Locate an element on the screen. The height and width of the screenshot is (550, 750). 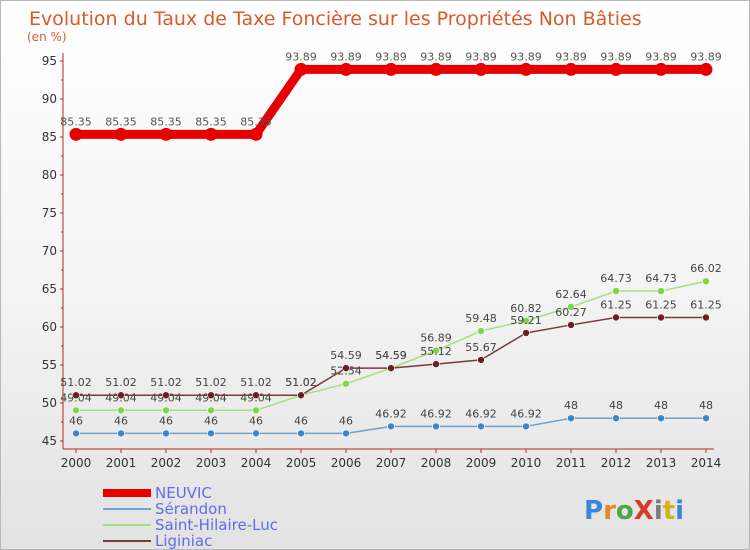
data-label: 55.12 is located at coordinates (436, 351).